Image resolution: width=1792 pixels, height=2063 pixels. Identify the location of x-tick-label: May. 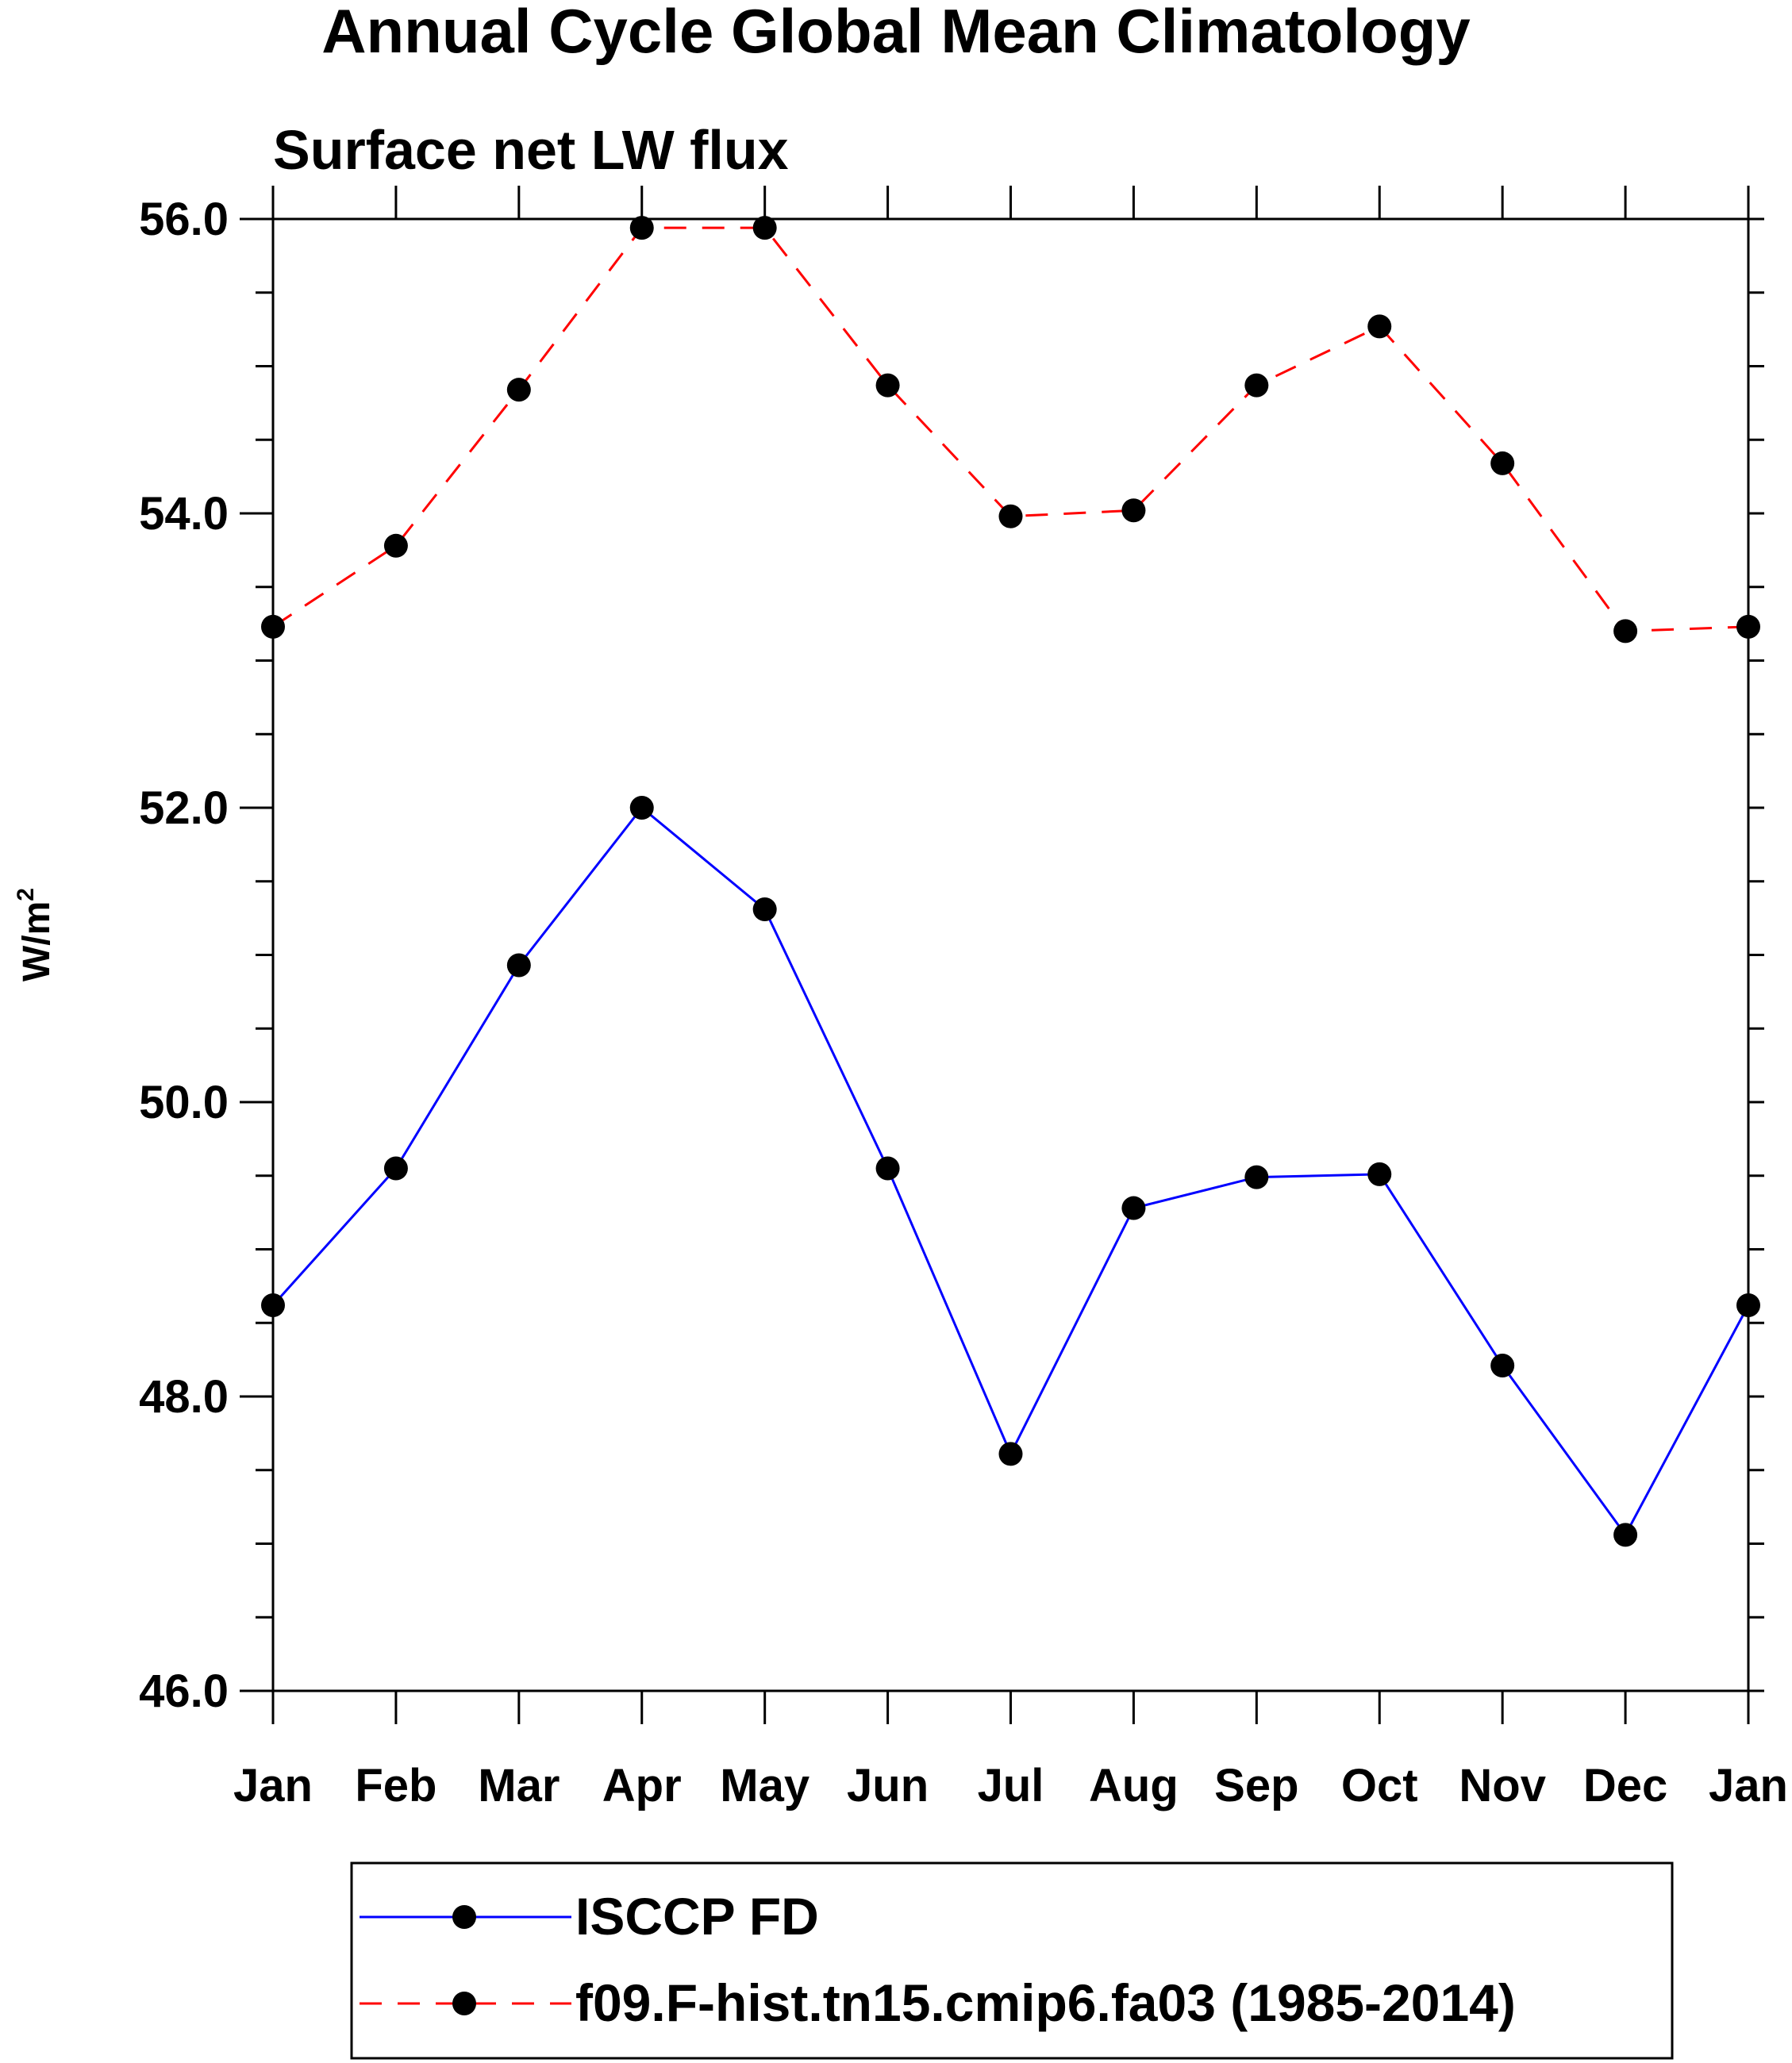
(764, 1785).